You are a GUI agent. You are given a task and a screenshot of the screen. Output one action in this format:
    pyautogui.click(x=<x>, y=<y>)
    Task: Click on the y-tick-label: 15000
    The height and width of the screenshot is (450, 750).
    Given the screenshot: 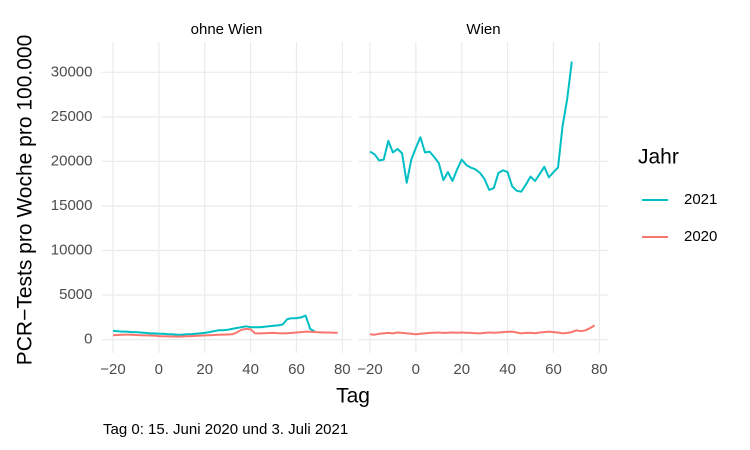 What is the action you would take?
    pyautogui.click(x=72, y=205)
    